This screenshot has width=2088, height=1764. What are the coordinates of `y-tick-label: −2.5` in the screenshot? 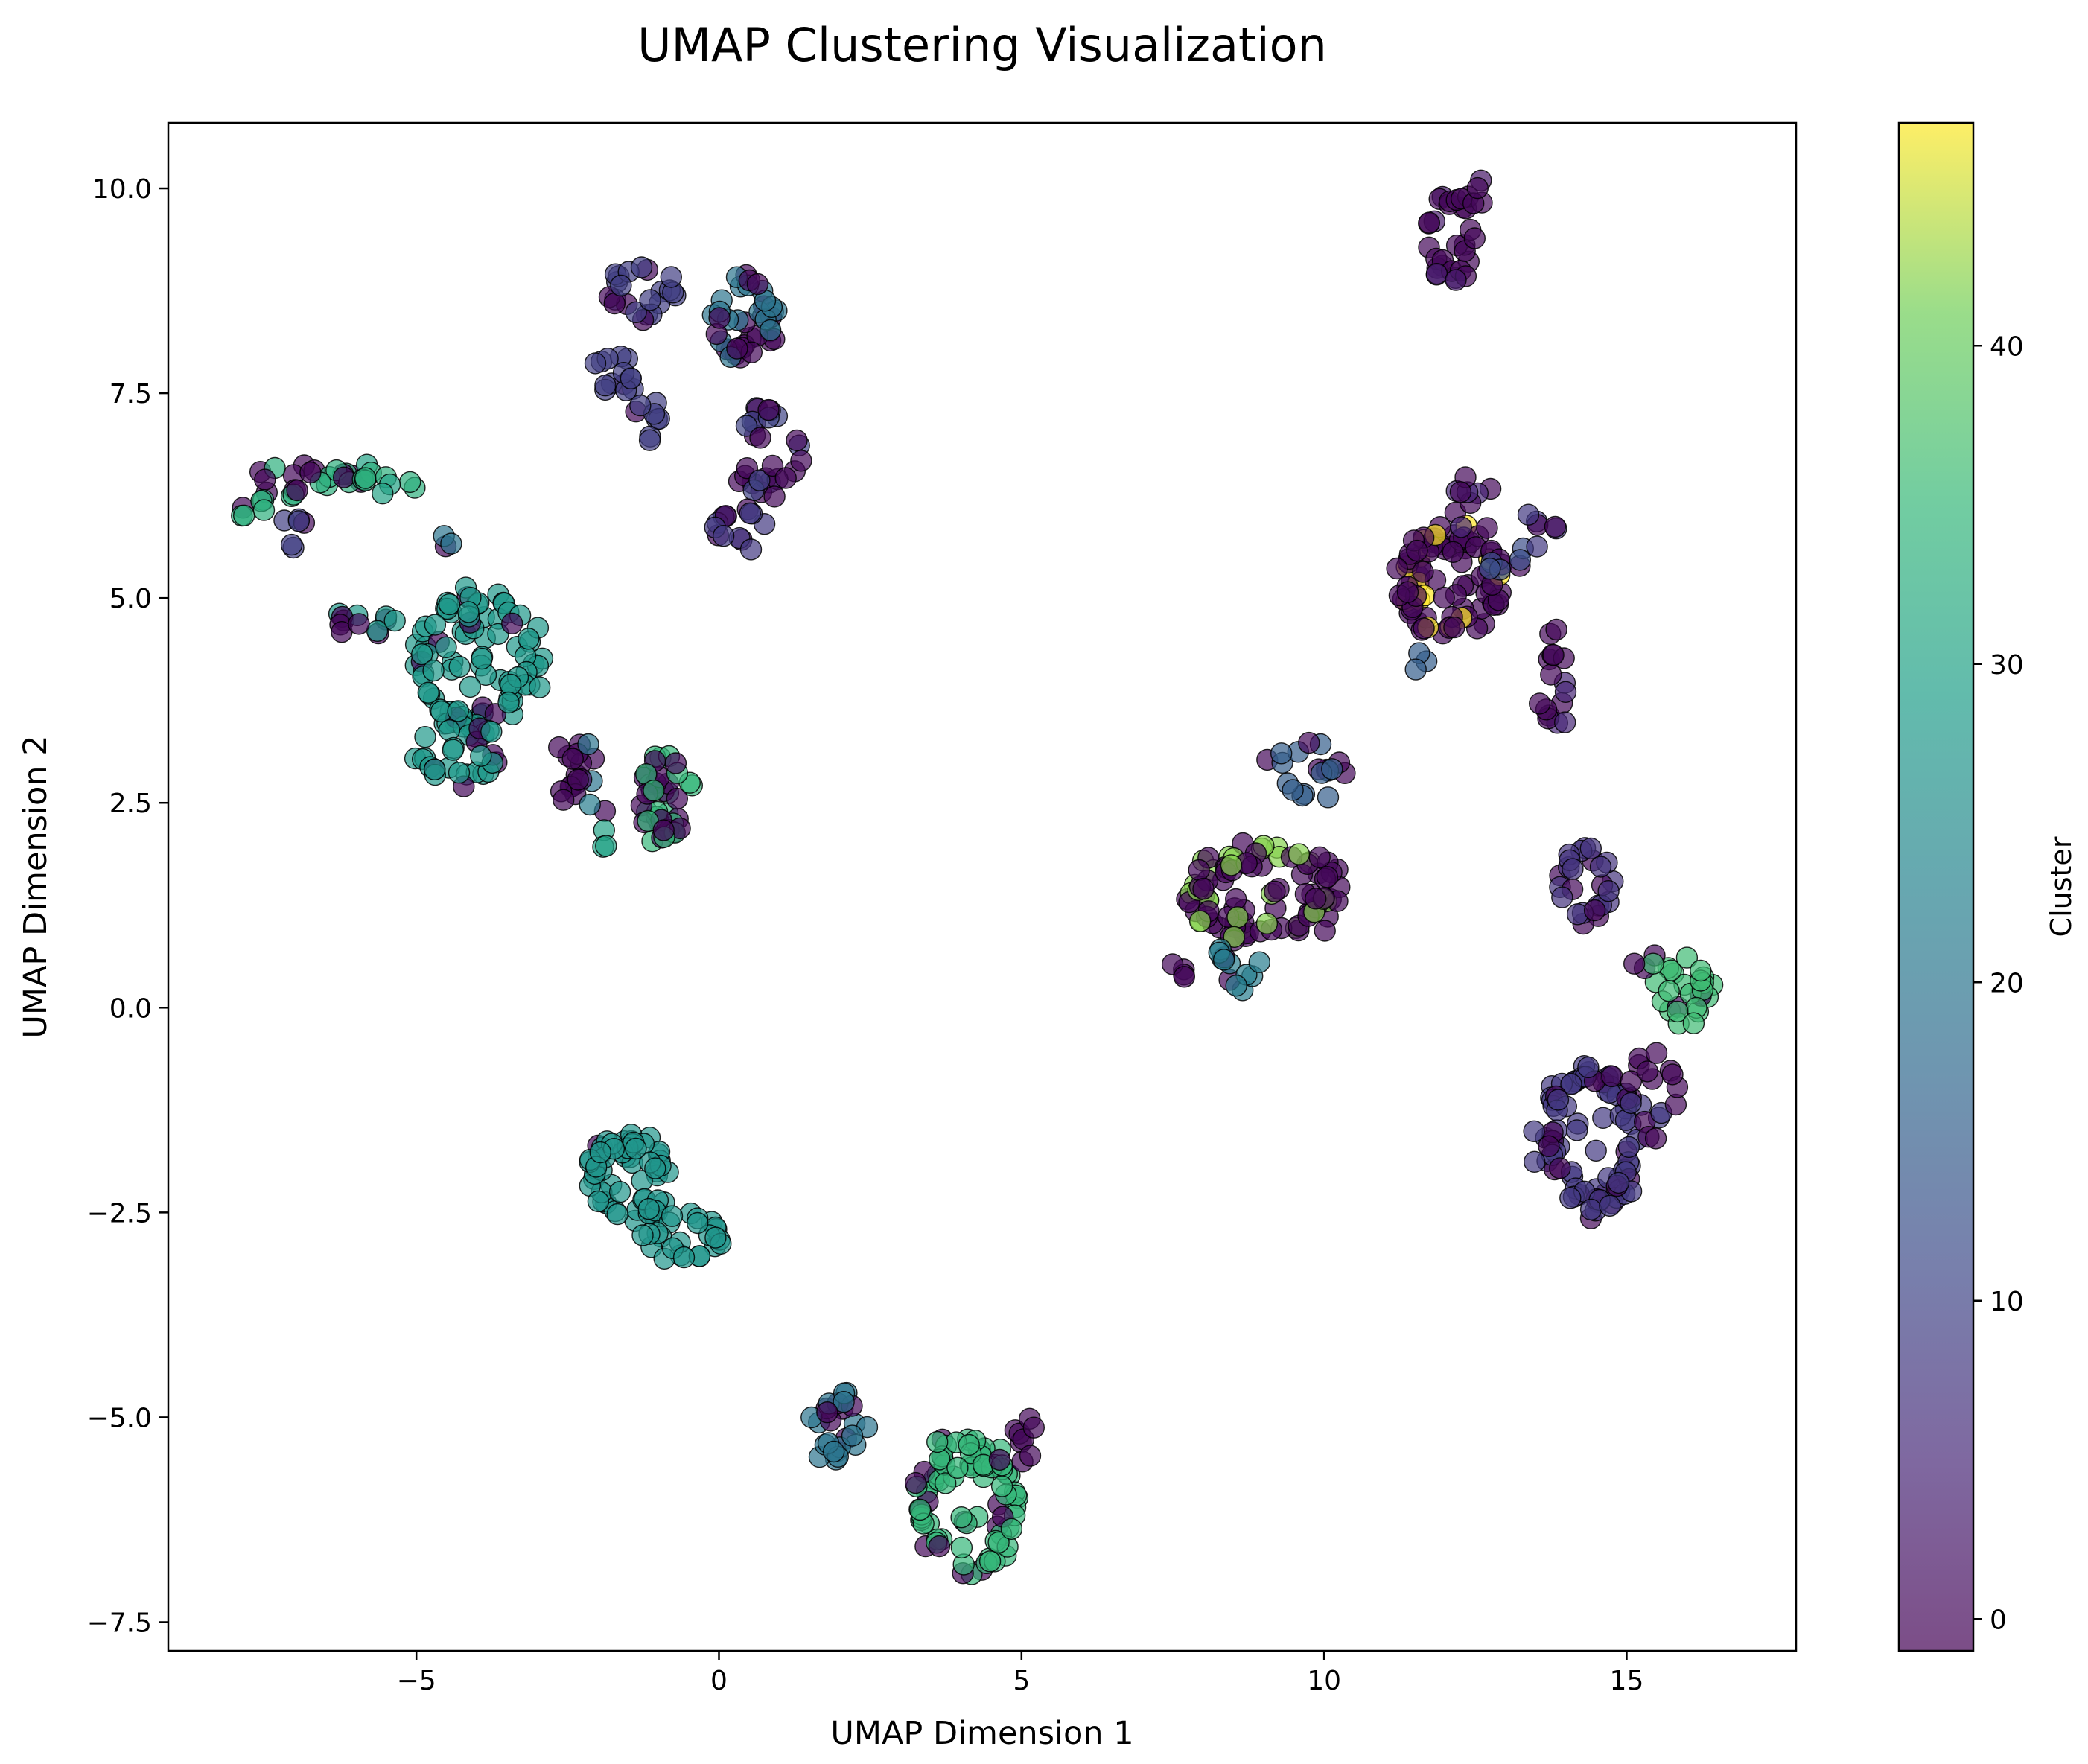 It's located at (119, 1213).